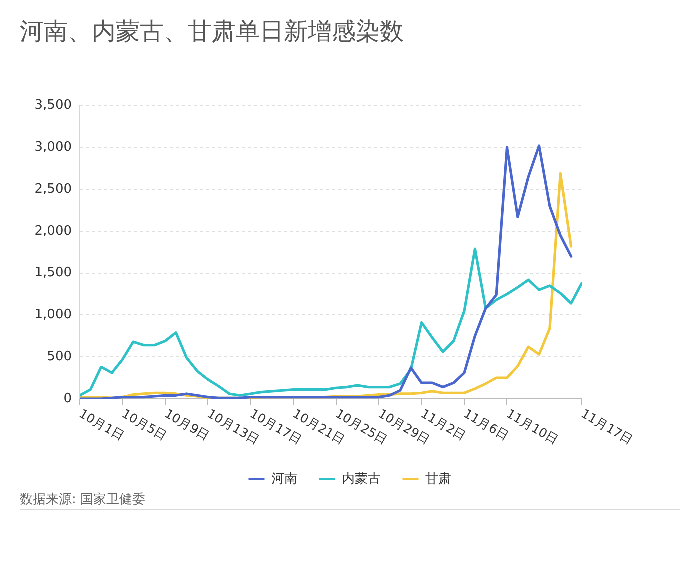 This screenshot has width=700, height=574. What do you see at coordinates (59, 356) in the screenshot?
I see `y-tick-label: 500` at bounding box center [59, 356].